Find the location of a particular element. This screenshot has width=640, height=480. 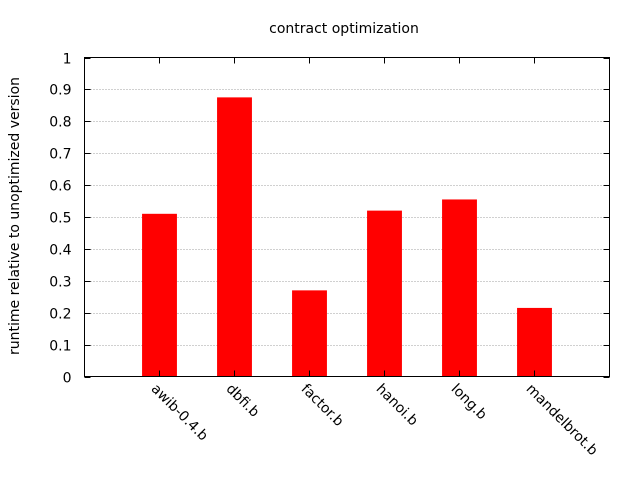

bar-dbfi.b is located at coordinates (234, 237).